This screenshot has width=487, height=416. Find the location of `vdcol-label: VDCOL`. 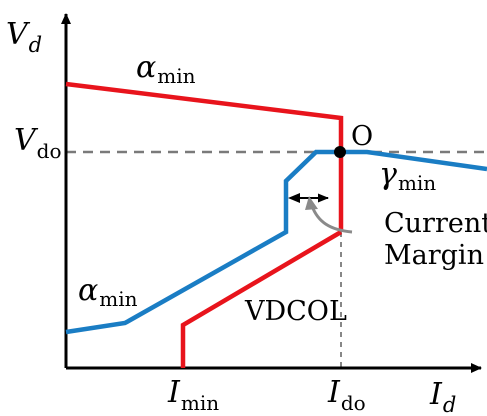

vdcol-label: VDCOL is located at coordinates (295, 311).